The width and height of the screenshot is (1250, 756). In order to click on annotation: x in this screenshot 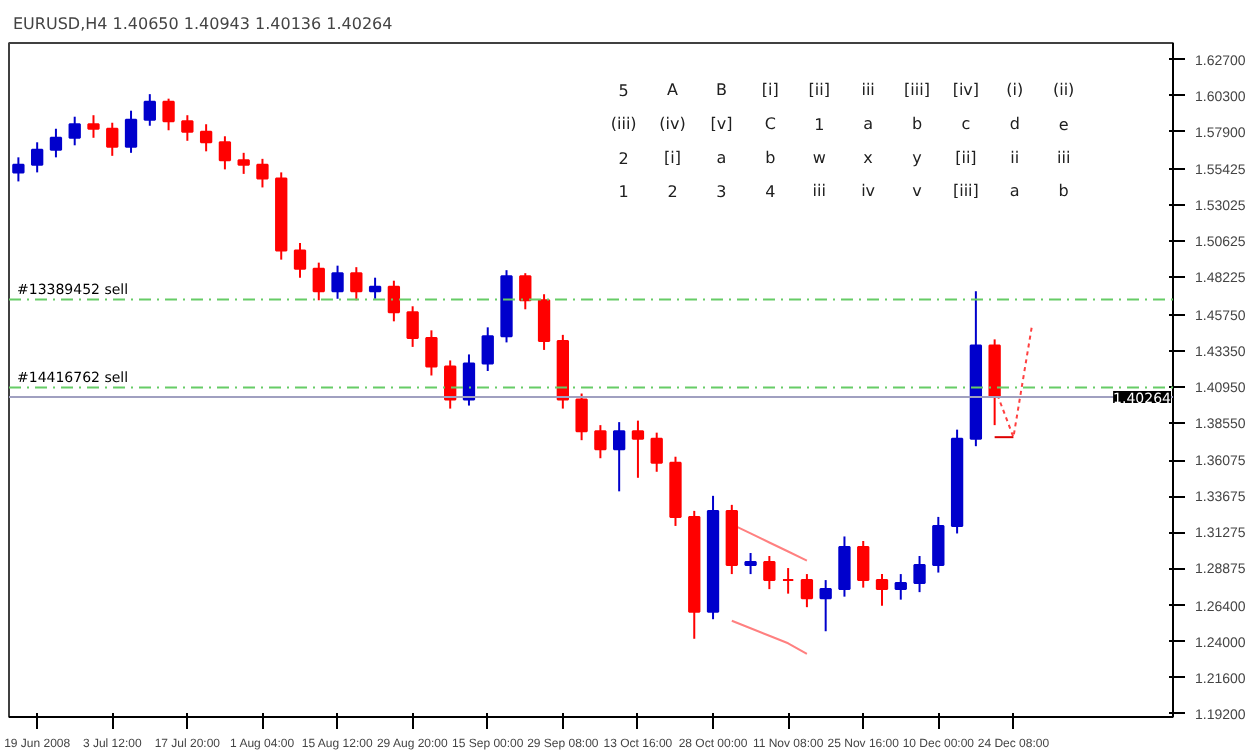, I will do `click(868, 157)`.